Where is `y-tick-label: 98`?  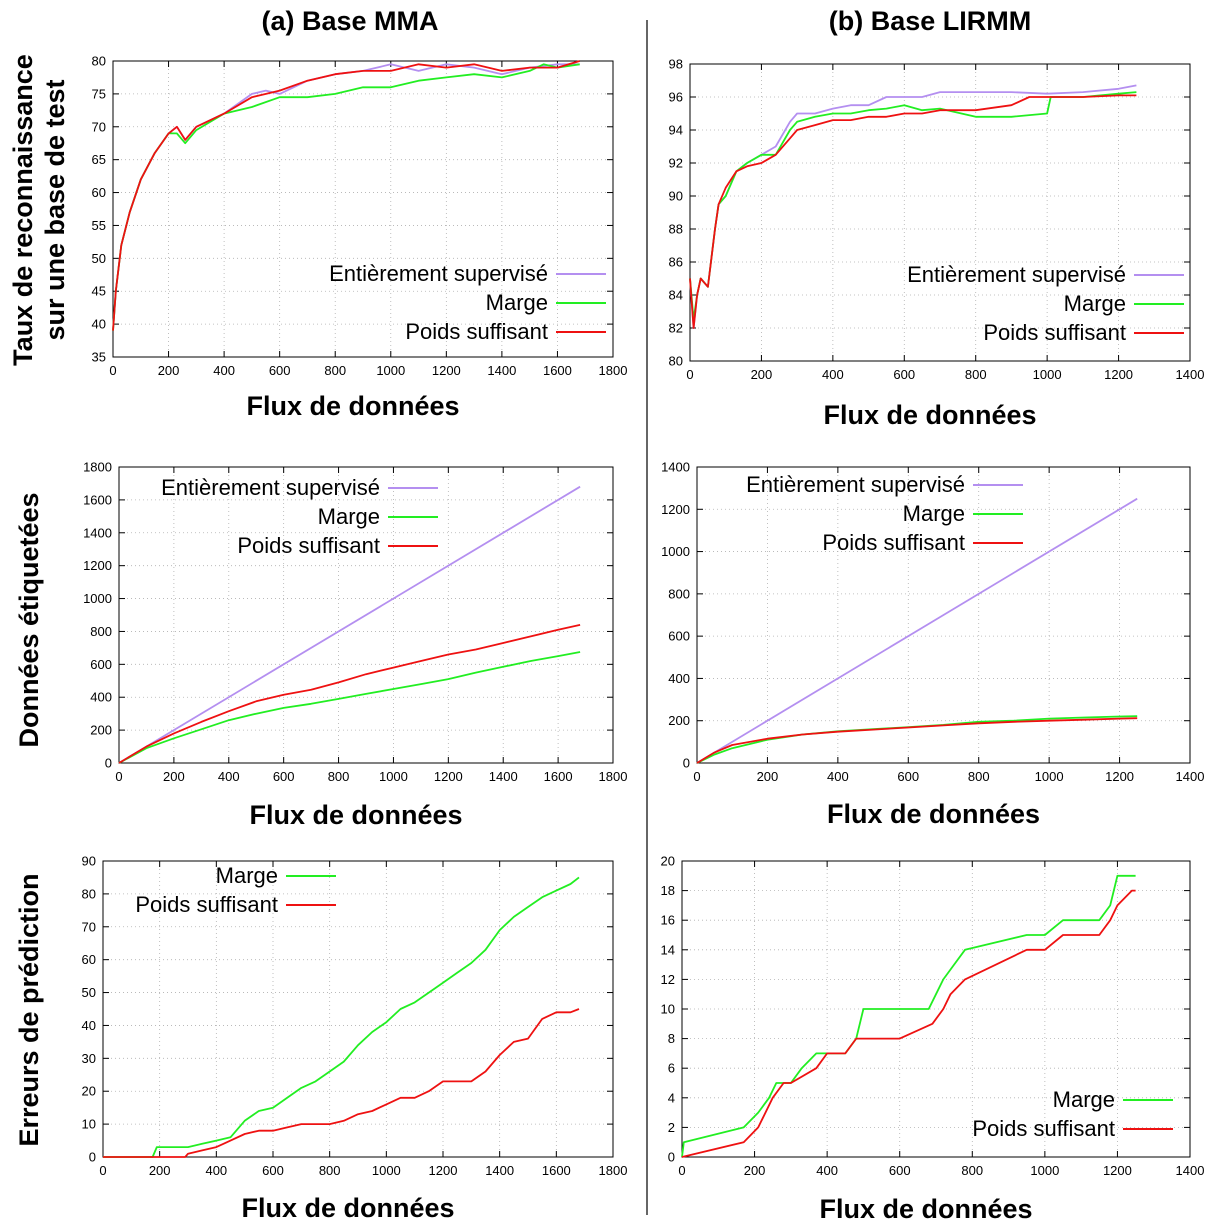
y-tick-label: 98 is located at coordinates (676, 64).